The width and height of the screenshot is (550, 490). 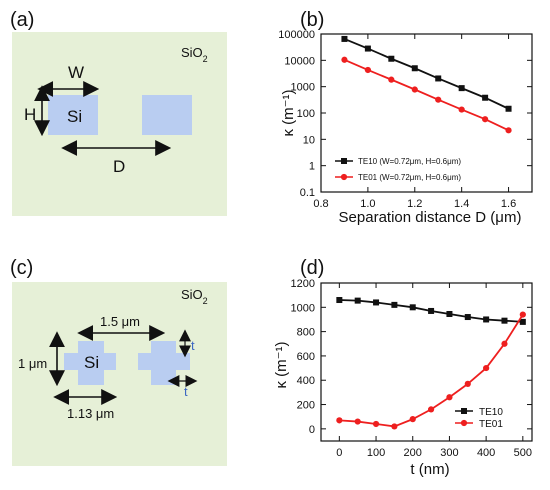 I want to click on chart-d-y-tick-label: 1000, so click(x=303, y=308).